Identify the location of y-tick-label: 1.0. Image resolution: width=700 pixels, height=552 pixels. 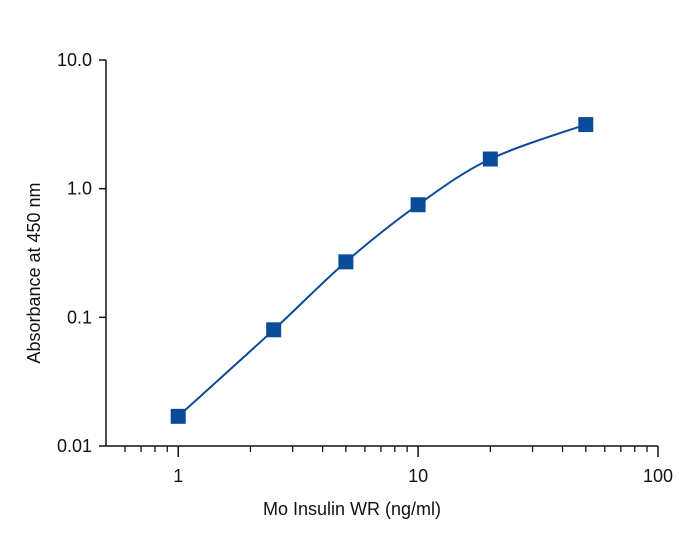
(79, 189).